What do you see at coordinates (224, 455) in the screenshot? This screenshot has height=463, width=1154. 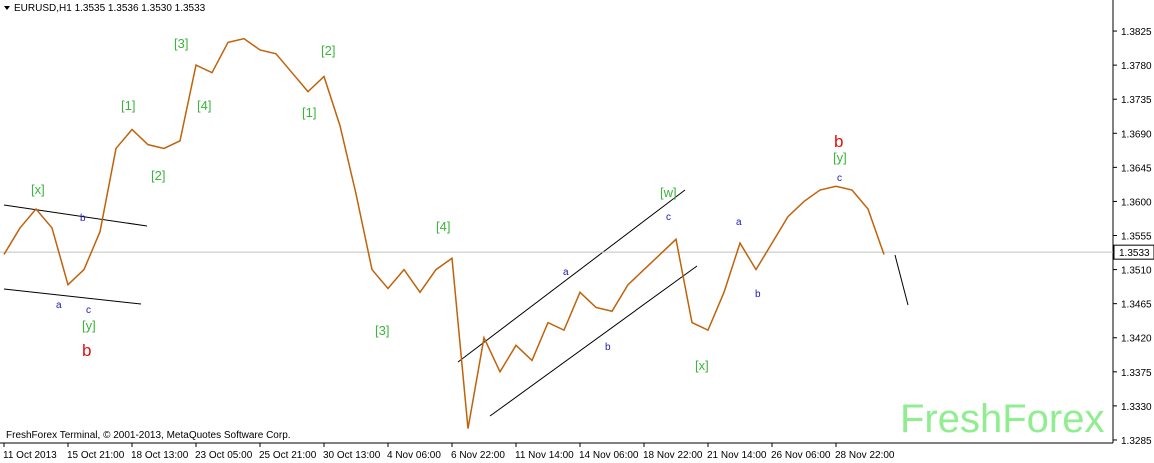 I see `x-tick-label: 23 Oct 05:00` at bounding box center [224, 455].